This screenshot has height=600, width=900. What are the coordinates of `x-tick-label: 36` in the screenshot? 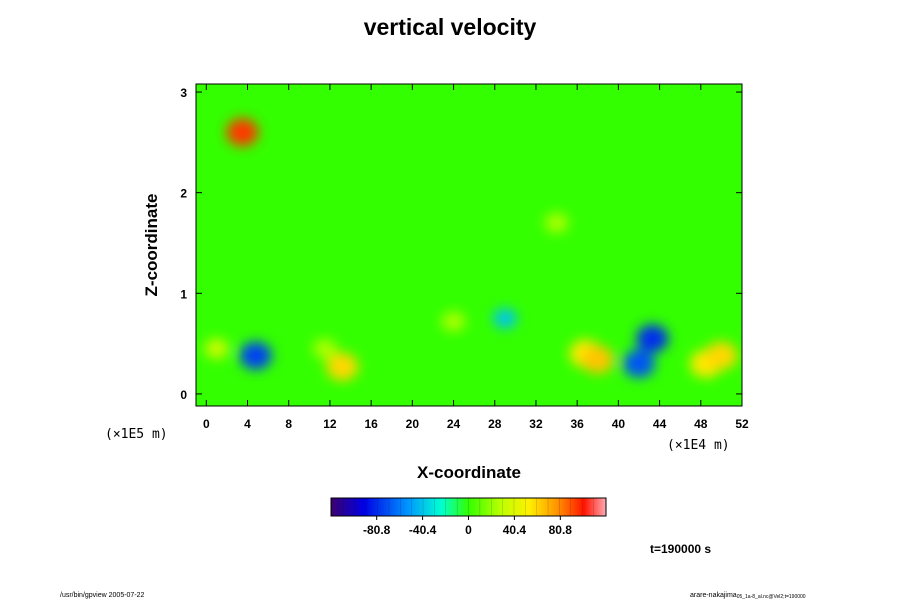 It's located at (577, 424).